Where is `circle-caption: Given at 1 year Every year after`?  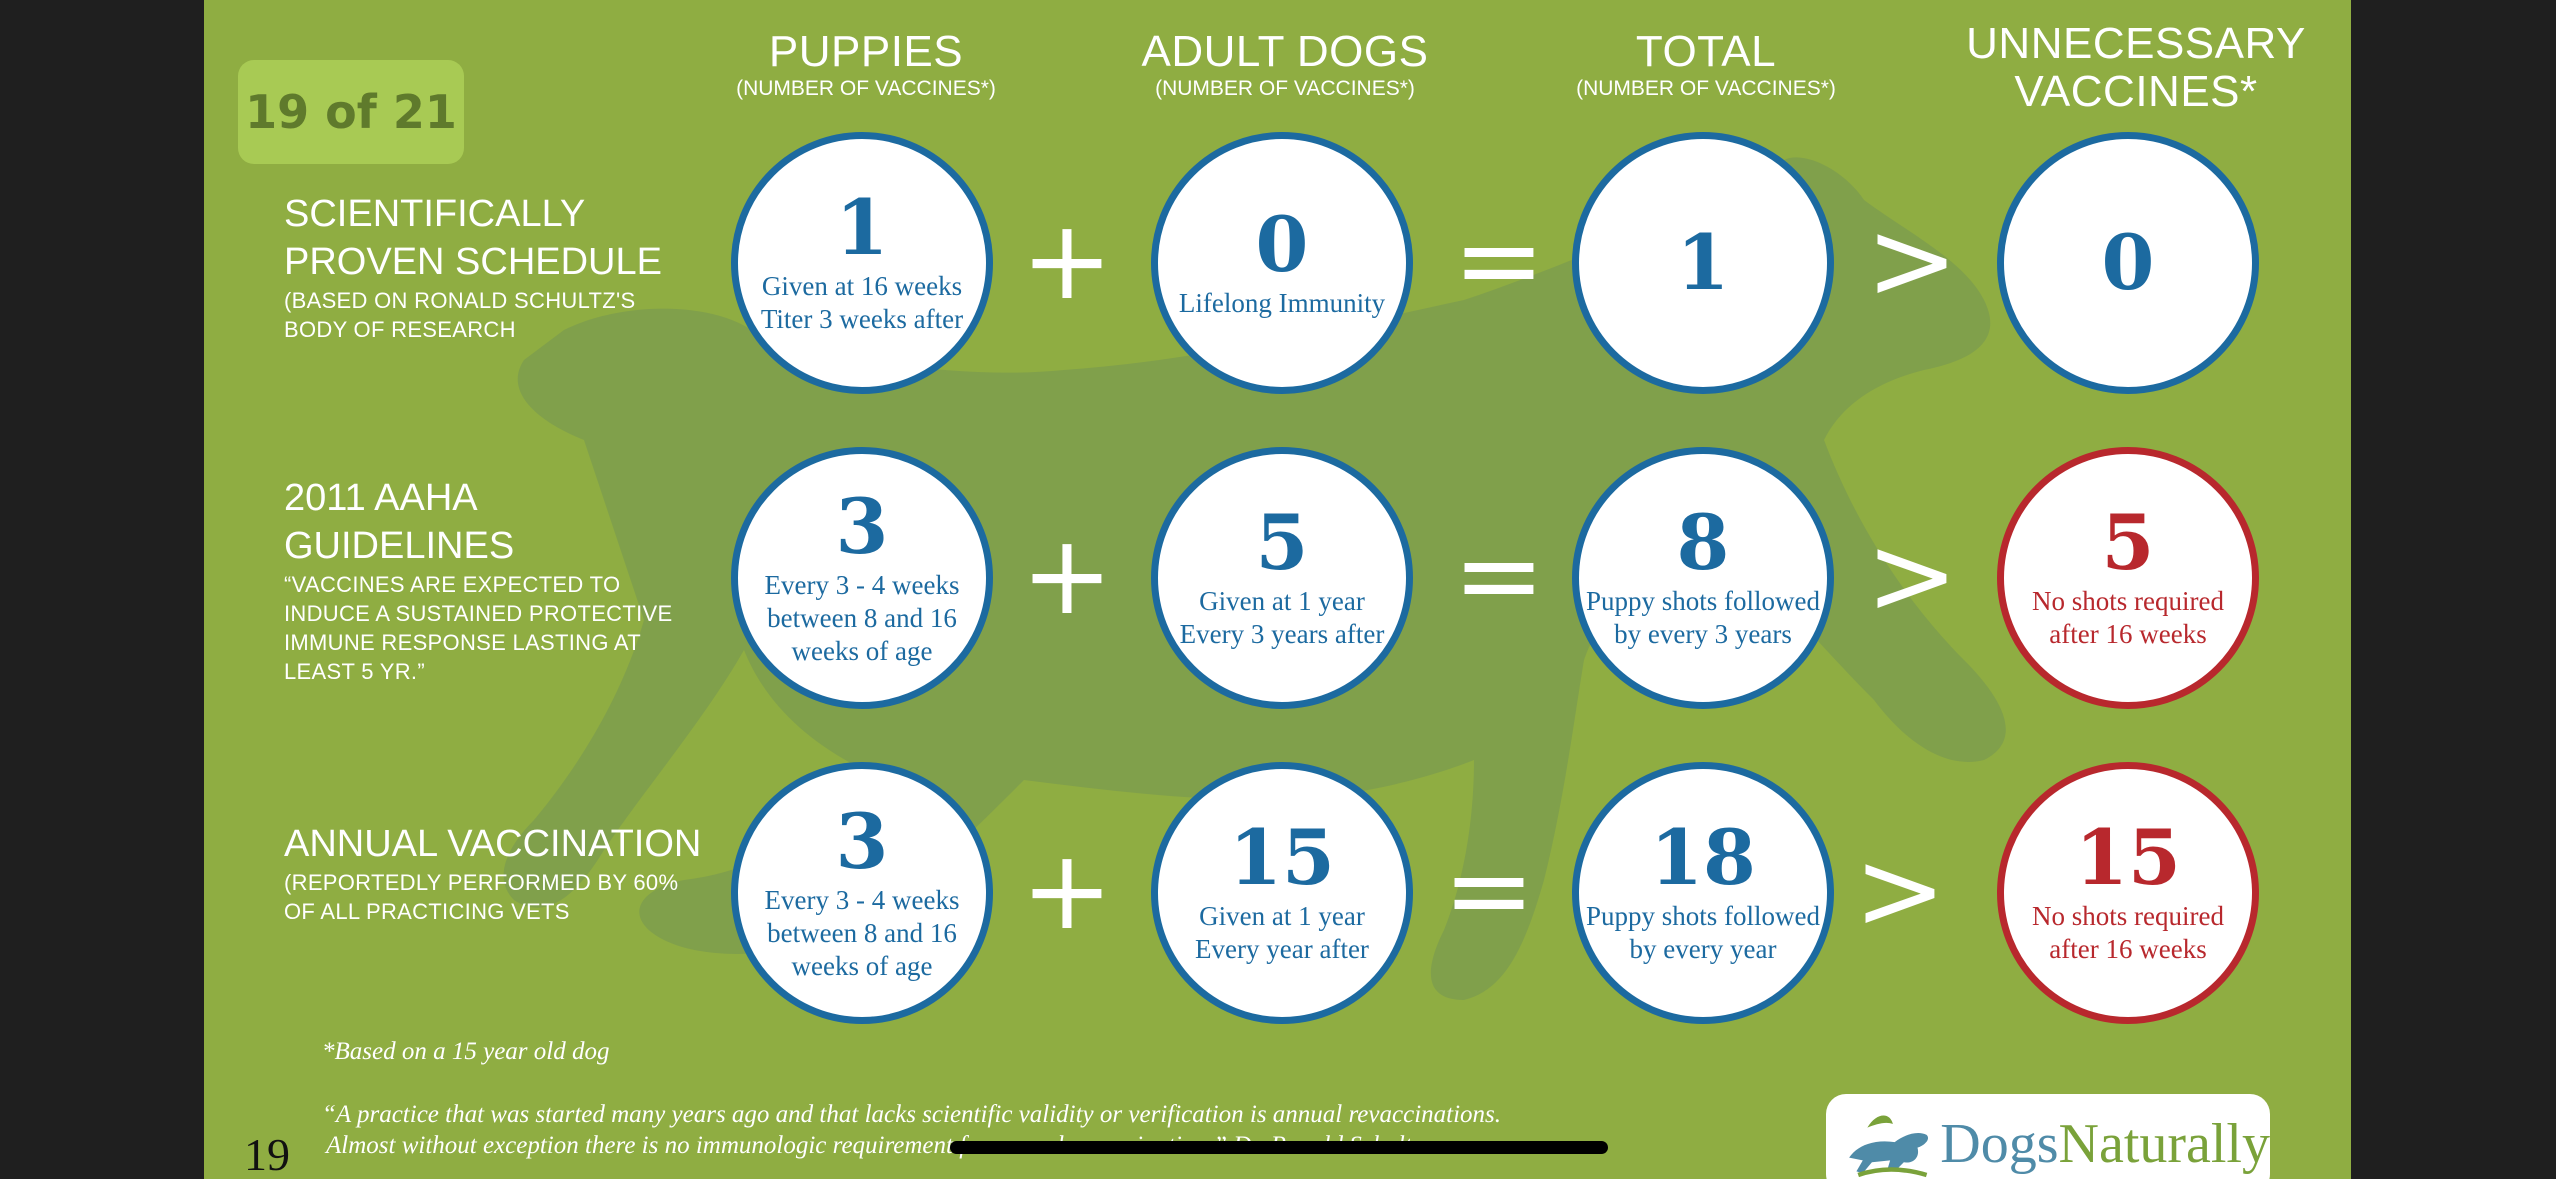
circle-caption: Given at 1 year Every year after is located at coordinates (1282, 932).